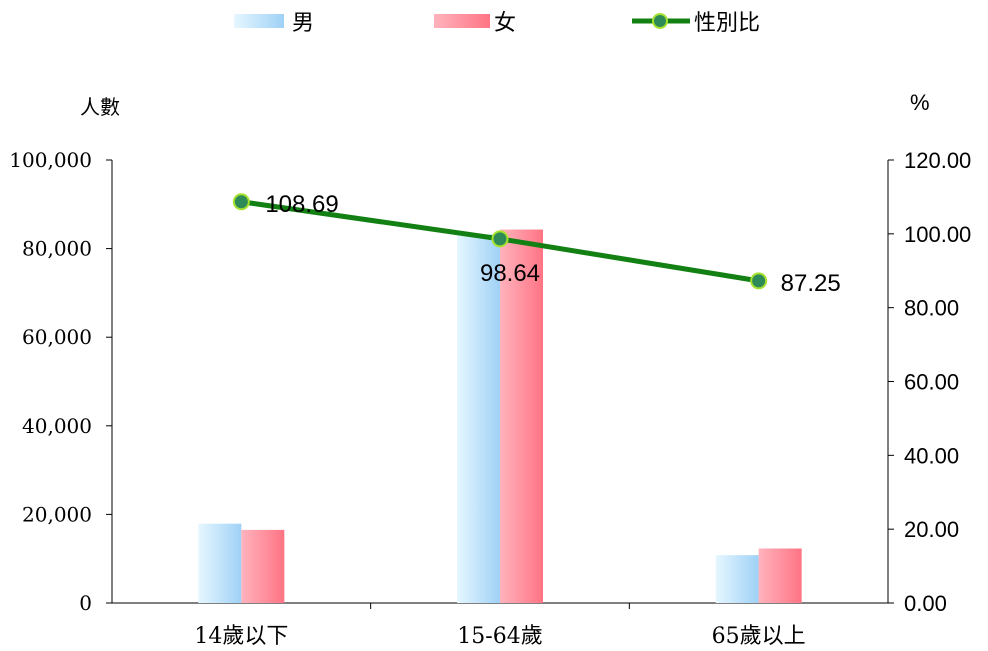  What do you see at coordinates (57, 514) in the screenshot?
I see `y-tick-left-label: 20,000` at bounding box center [57, 514].